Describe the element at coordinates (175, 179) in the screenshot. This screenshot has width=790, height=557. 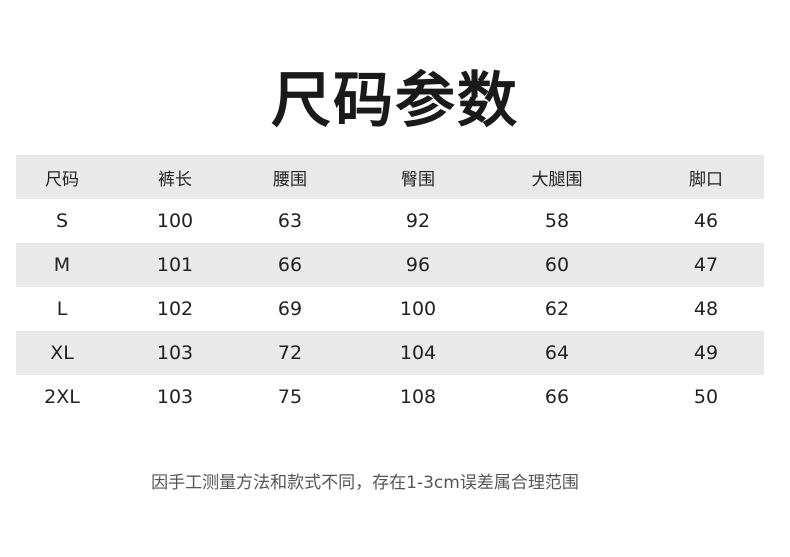
I see `column-header: 裤长` at that location.